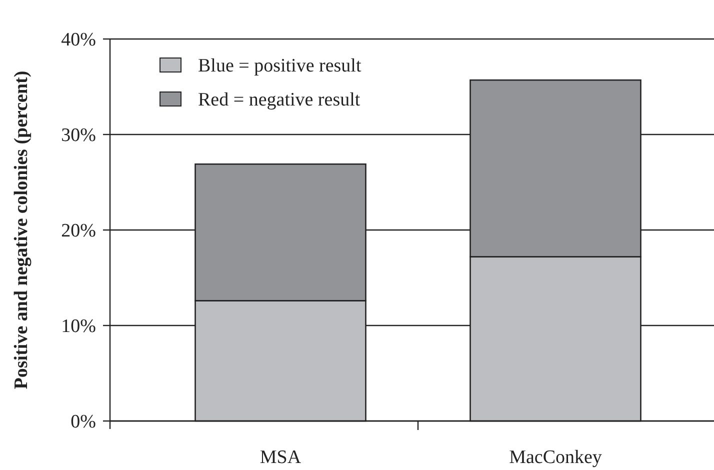 This screenshot has height=470, width=714. What do you see at coordinates (78, 135) in the screenshot?
I see `y-tick-label: 30%` at bounding box center [78, 135].